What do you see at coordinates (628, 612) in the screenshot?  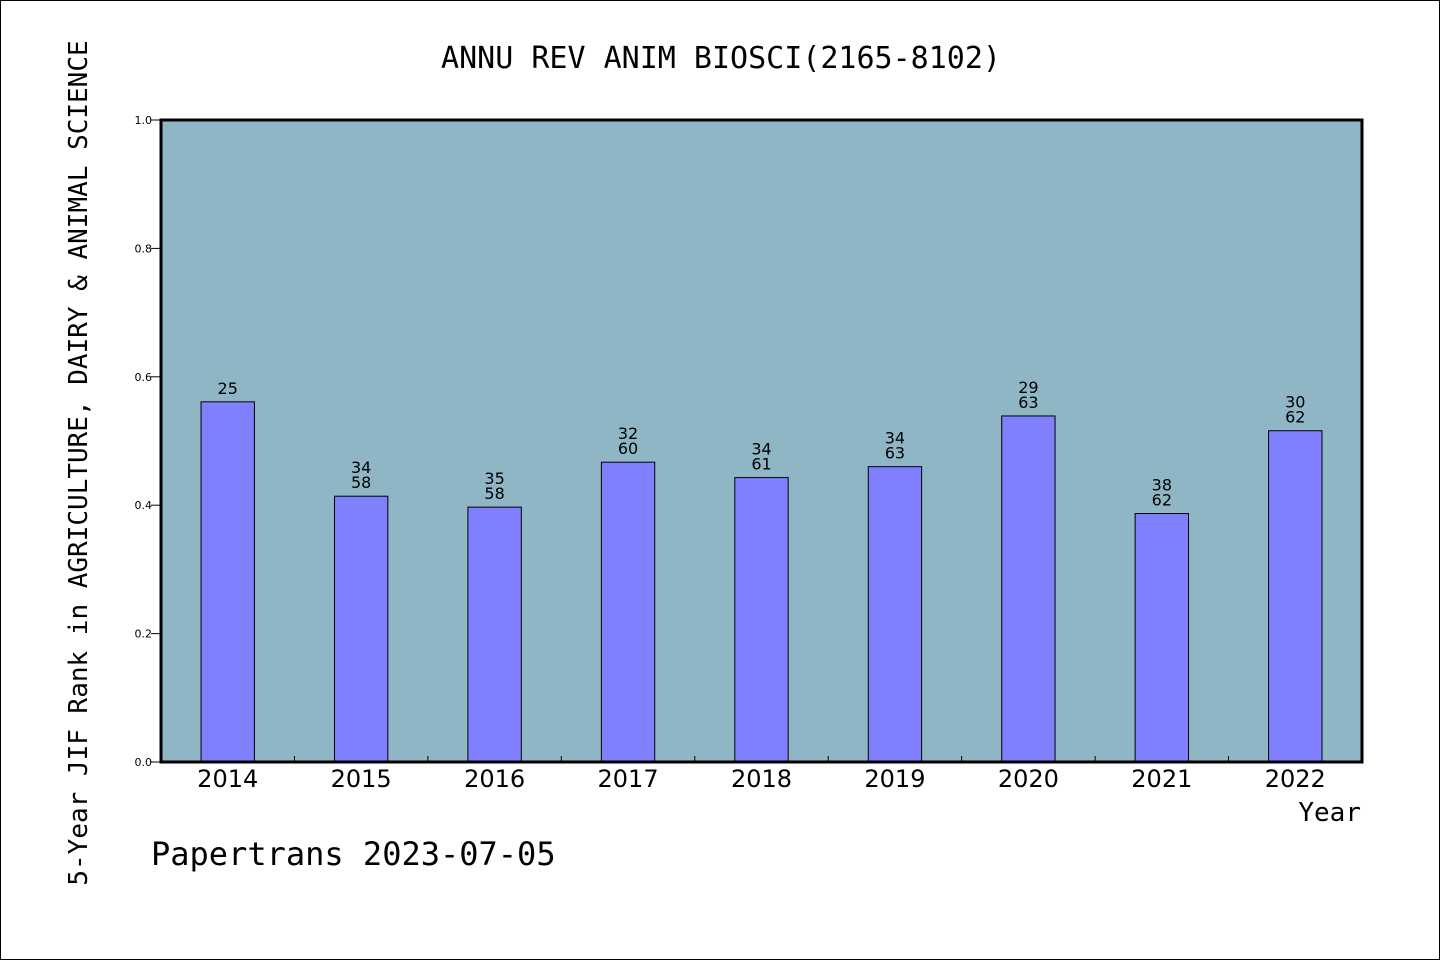 I see `bar-2017` at bounding box center [628, 612].